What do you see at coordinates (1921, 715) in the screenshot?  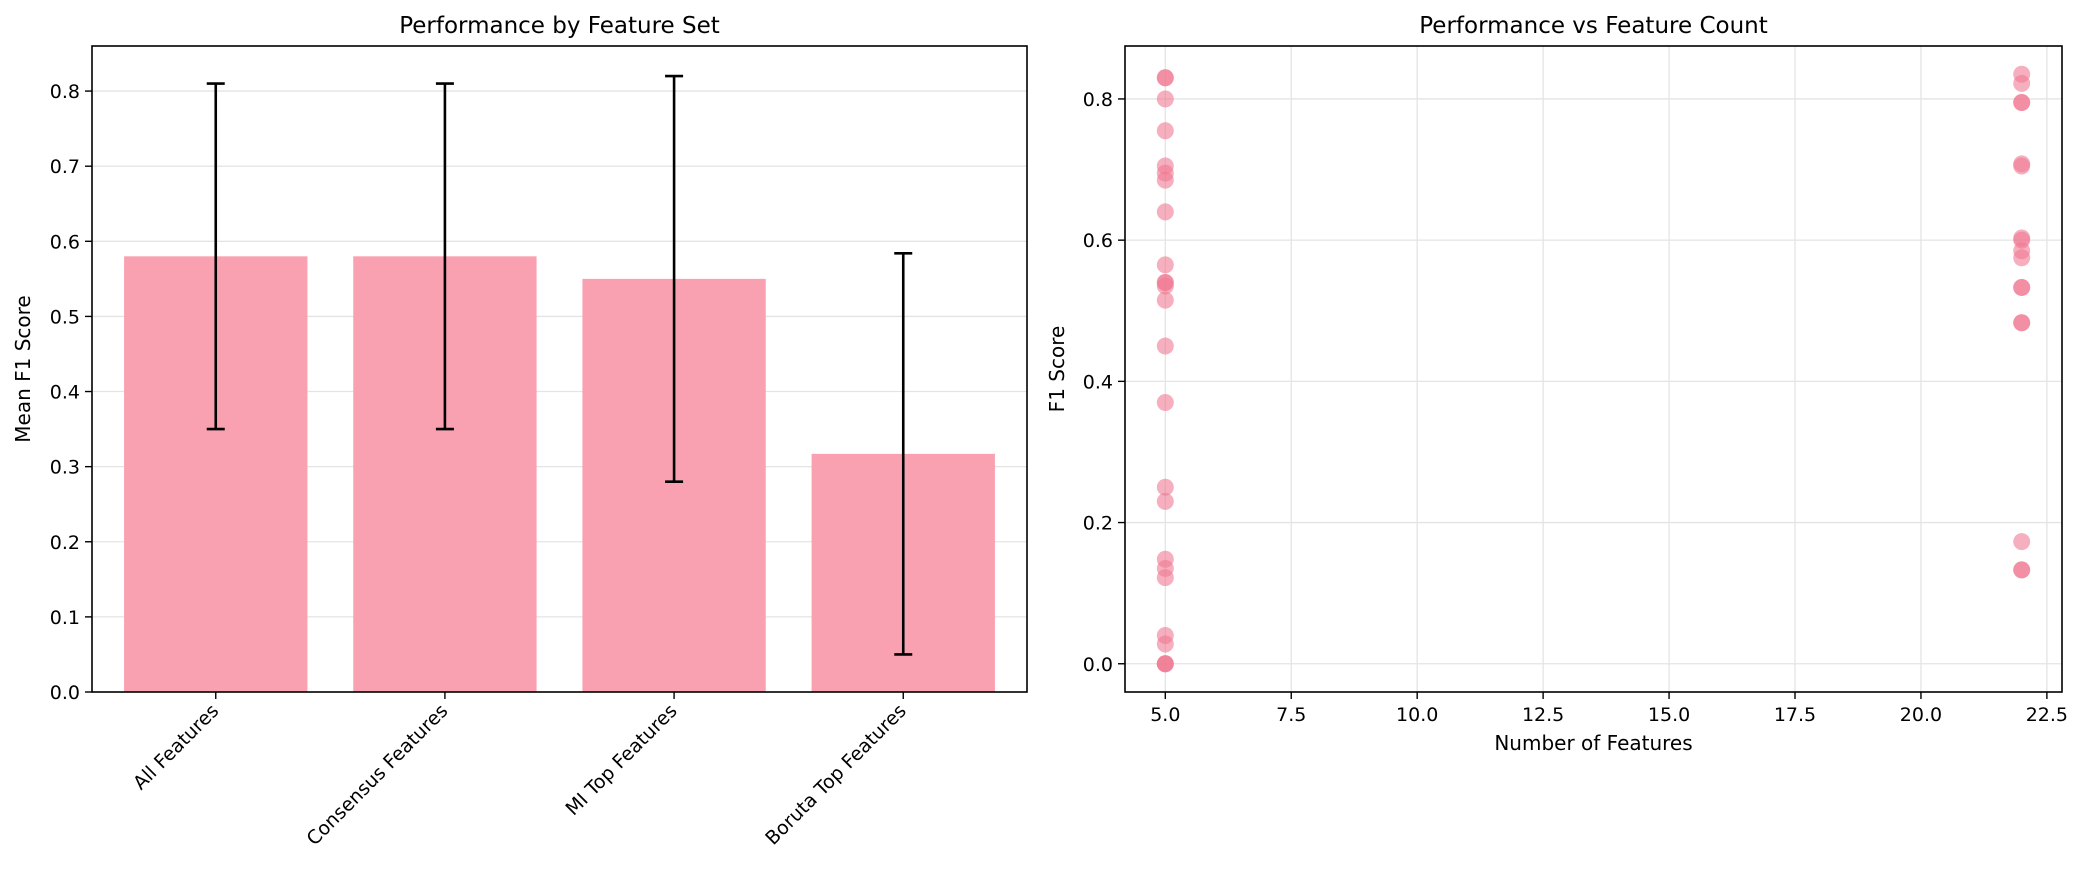 I see `x-tick-label: 20.0` at bounding box center [1921, 715].